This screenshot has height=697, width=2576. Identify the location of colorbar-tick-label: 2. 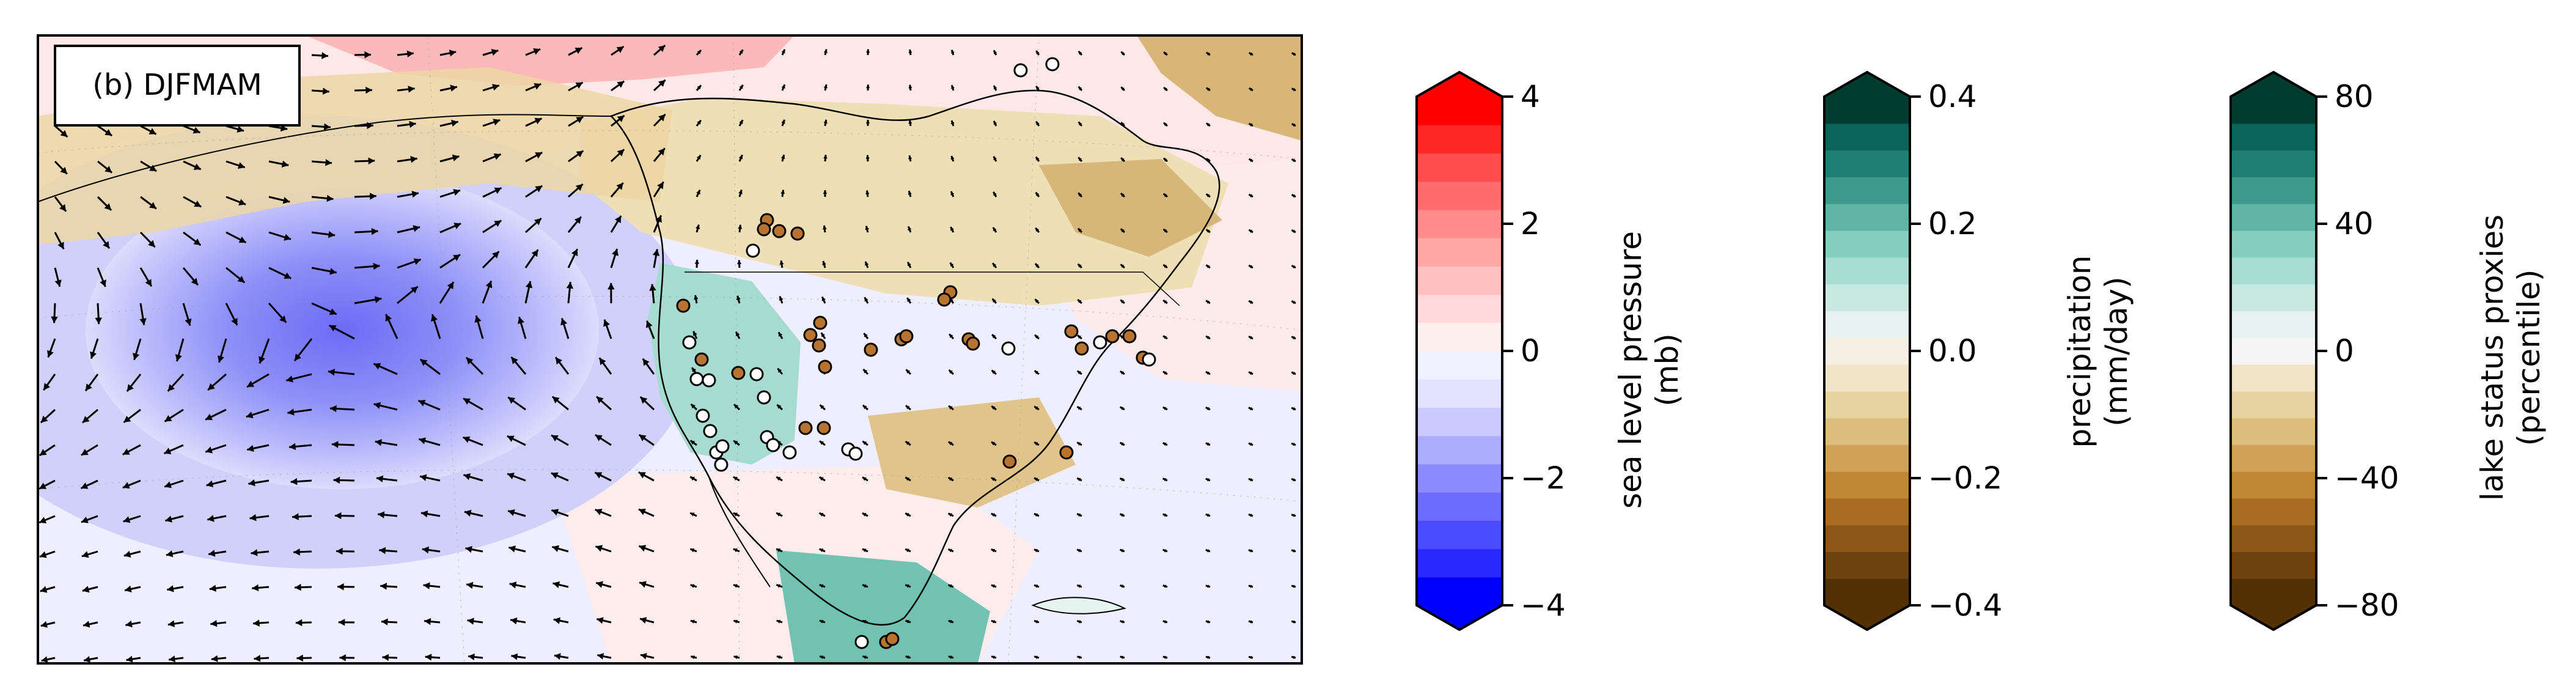
(1530, 224).